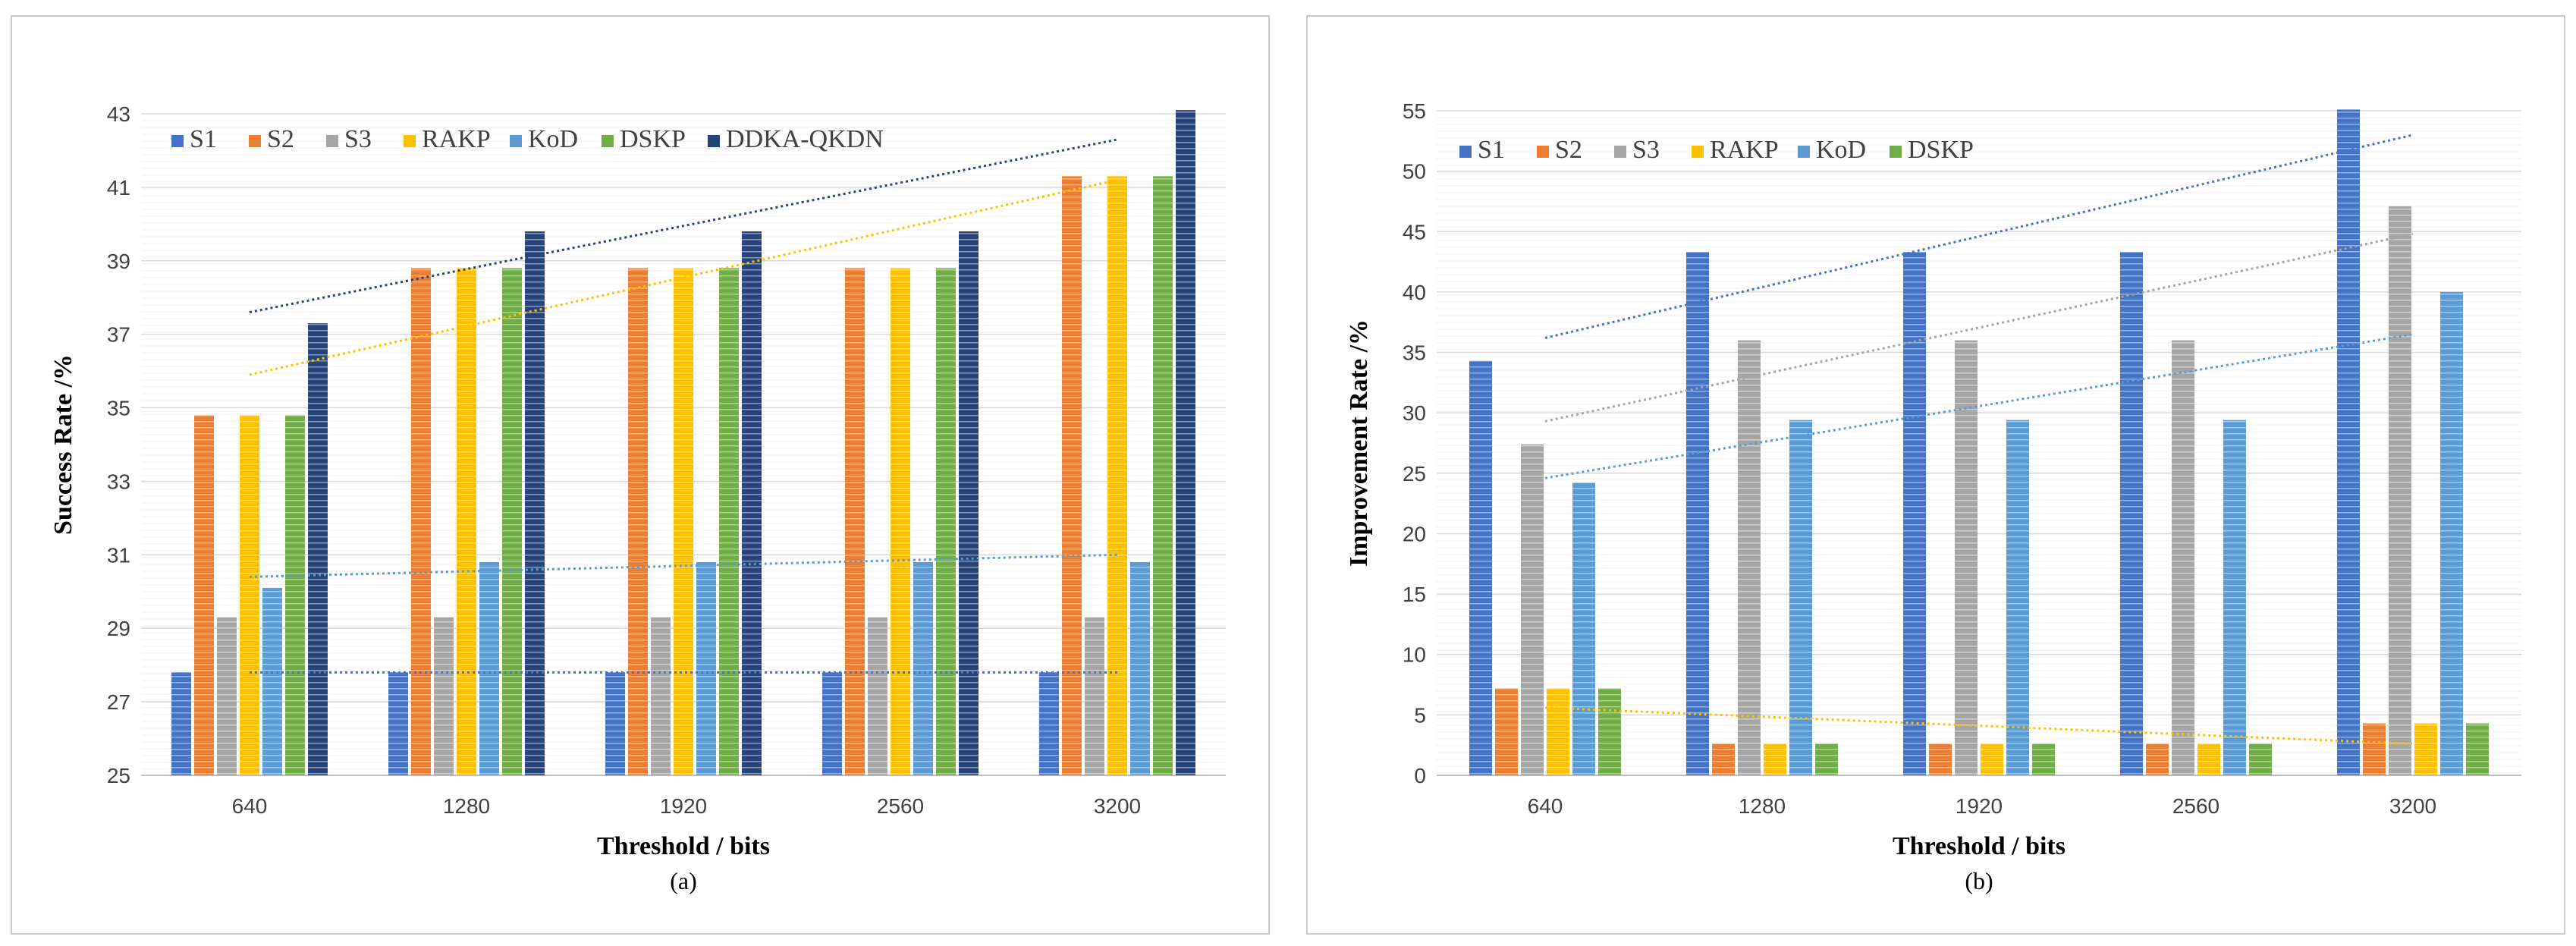 The width and height of the screenshot is (2576, 946). Describe the element at coordinates (1762, 806) in the screenshot. I see `x-tick-label: 1280` at that location.